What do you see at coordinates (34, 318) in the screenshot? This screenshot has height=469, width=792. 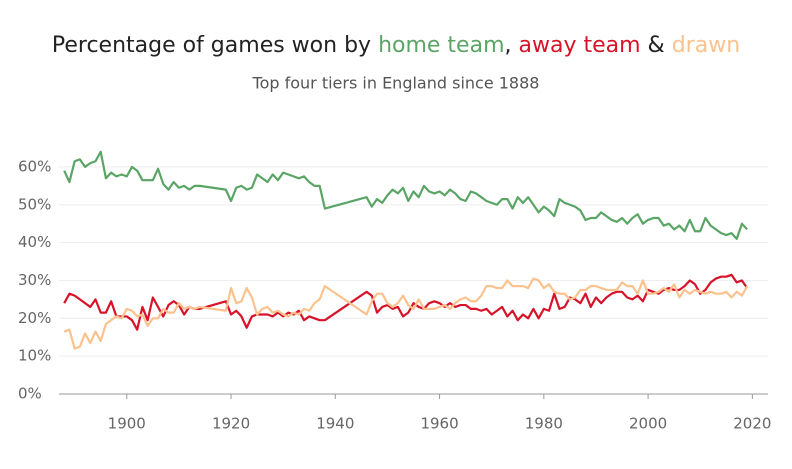 I see `y-tick-label: 20%` at bounding box center [34, 318].